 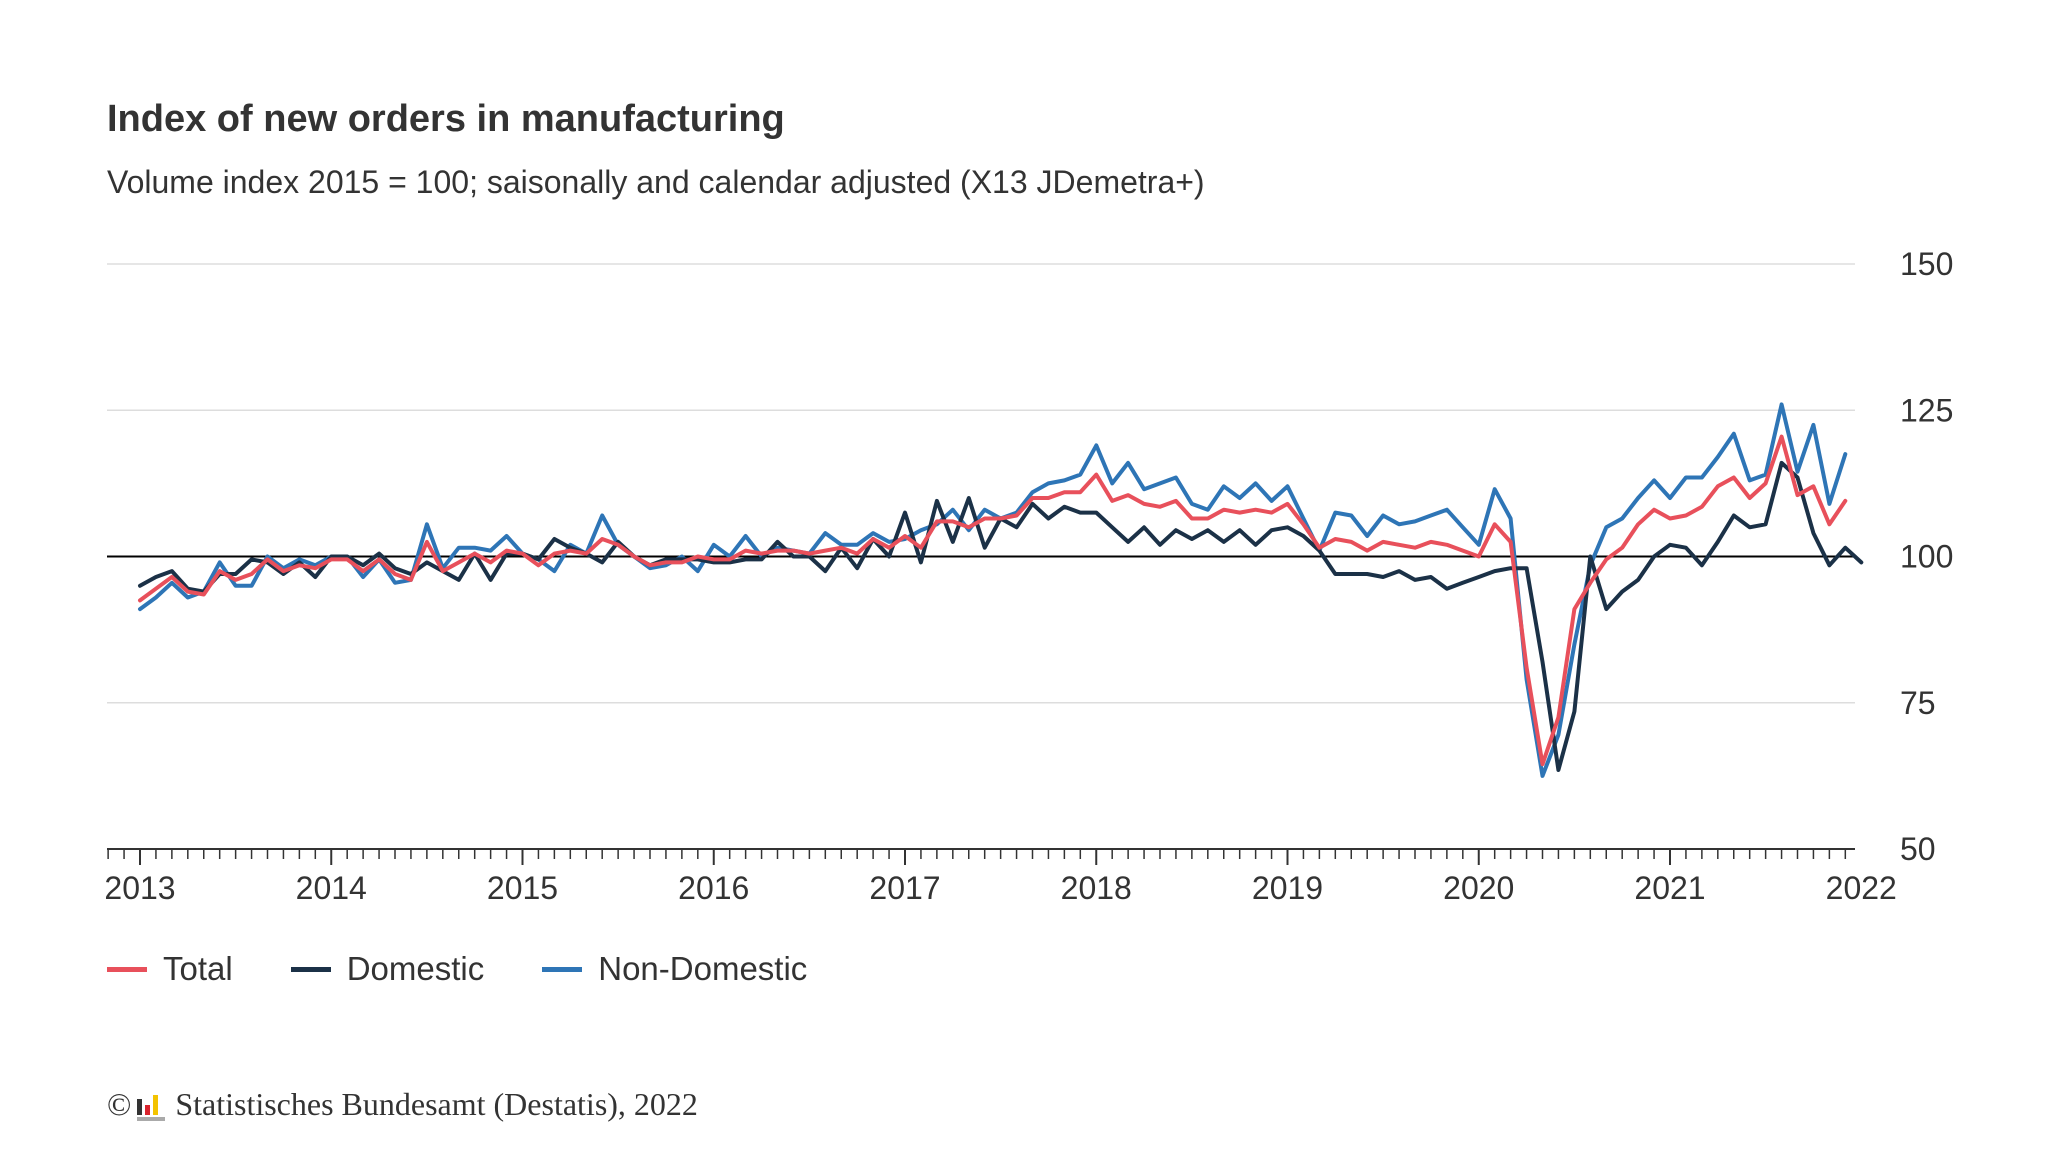 I want to click on legend-item-domestic: Domestic, so click(x=387, y=969).